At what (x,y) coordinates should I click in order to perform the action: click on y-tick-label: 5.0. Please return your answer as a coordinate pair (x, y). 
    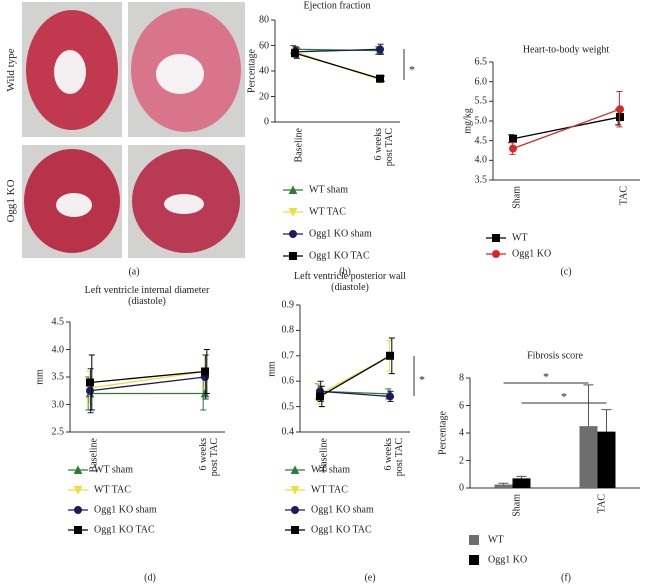
    Looking at the image, I should click on (481, 121).